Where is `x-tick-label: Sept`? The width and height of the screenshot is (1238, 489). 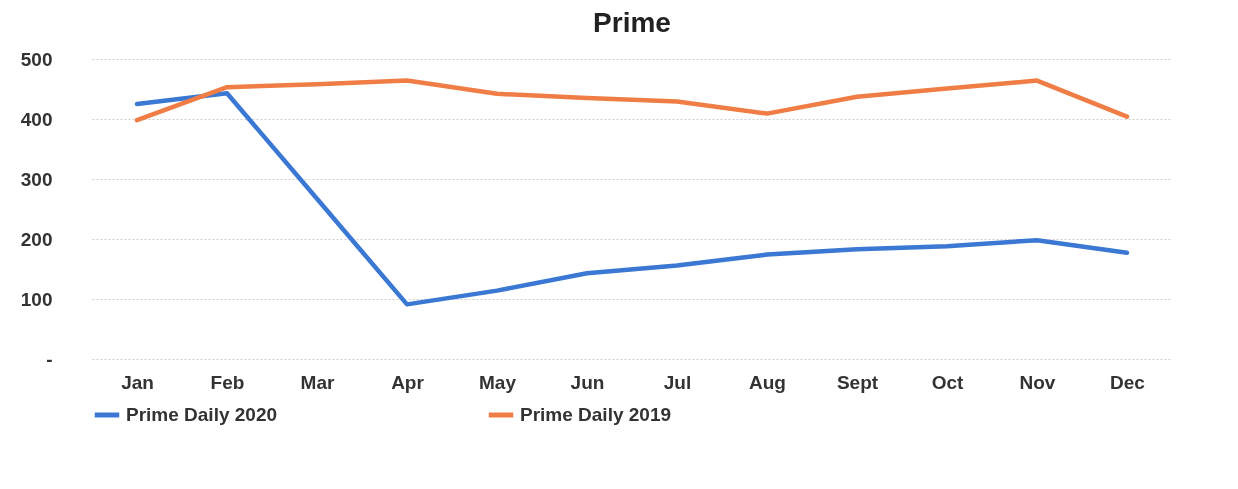 x-tick-label: Sept is located at coordinates (857, 382).